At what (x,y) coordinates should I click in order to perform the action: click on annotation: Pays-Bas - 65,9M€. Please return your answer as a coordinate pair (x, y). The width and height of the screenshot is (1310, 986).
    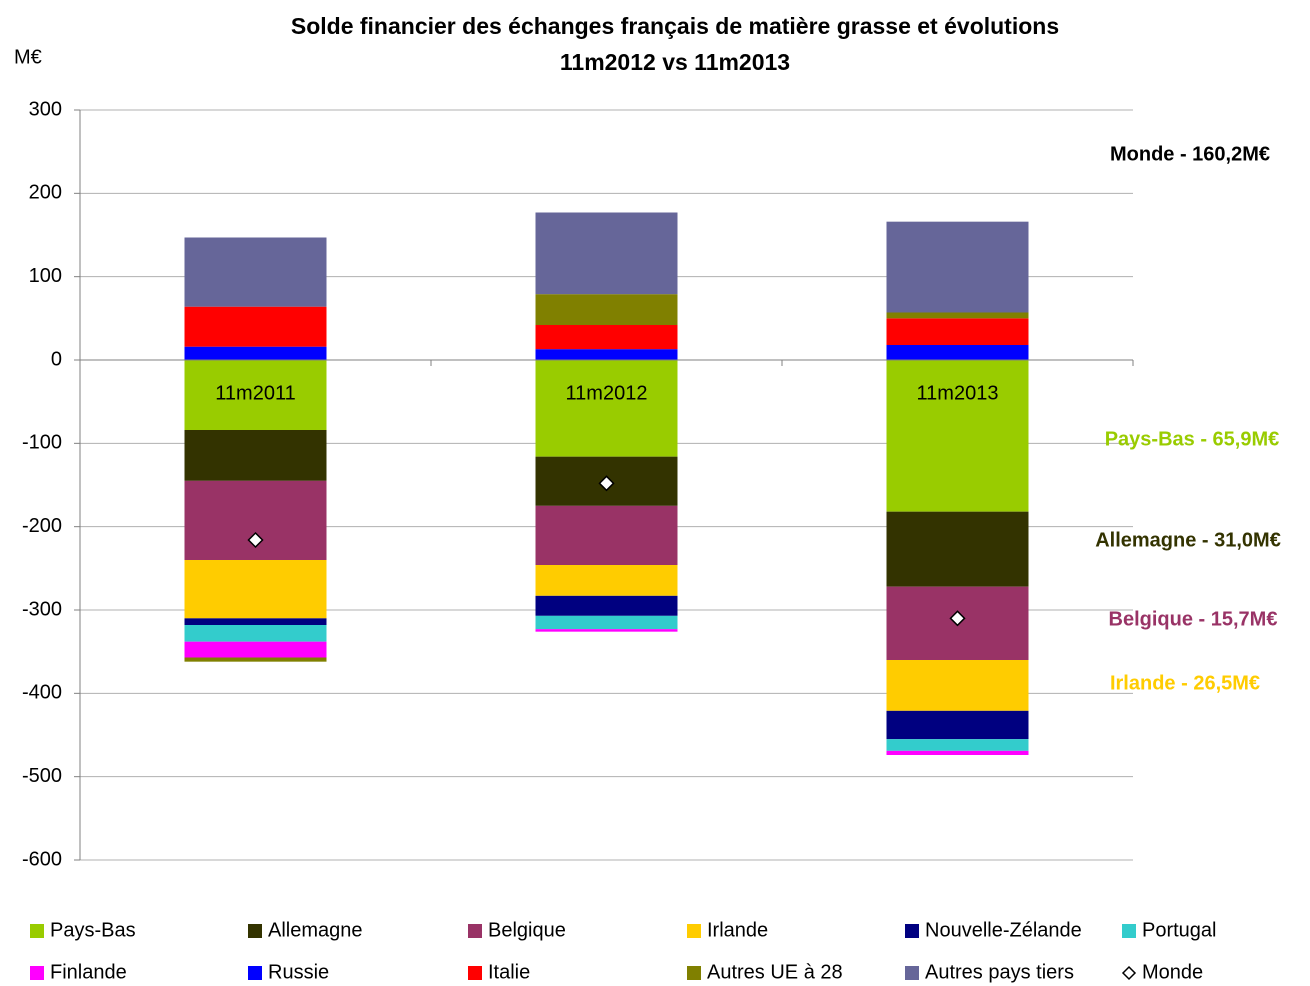
    Looking at the image, I should click on (1192, 439).